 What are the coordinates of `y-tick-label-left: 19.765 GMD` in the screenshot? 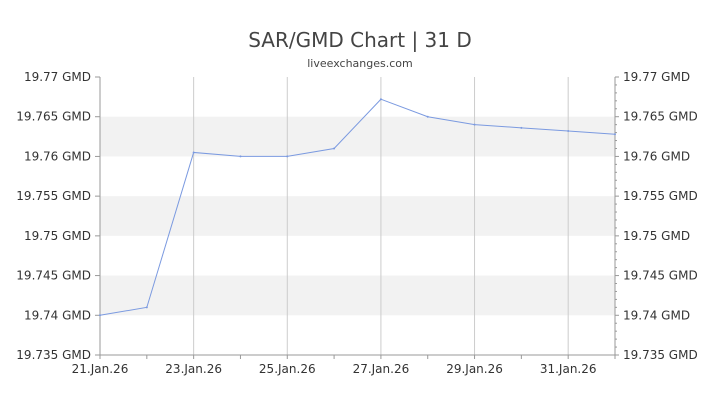 It's located at (53, 117).